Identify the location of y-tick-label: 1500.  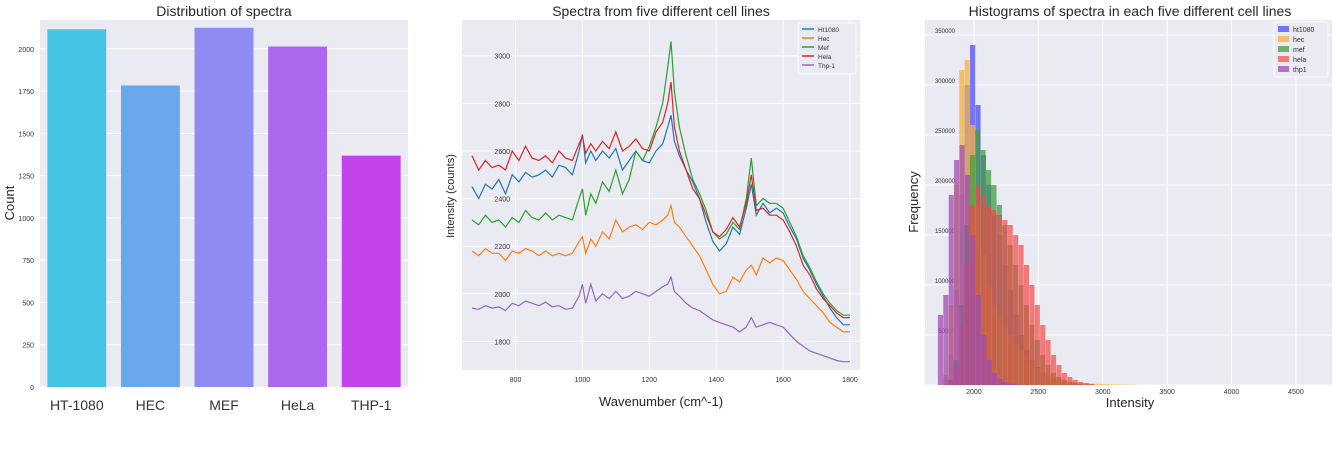
(26, 134).